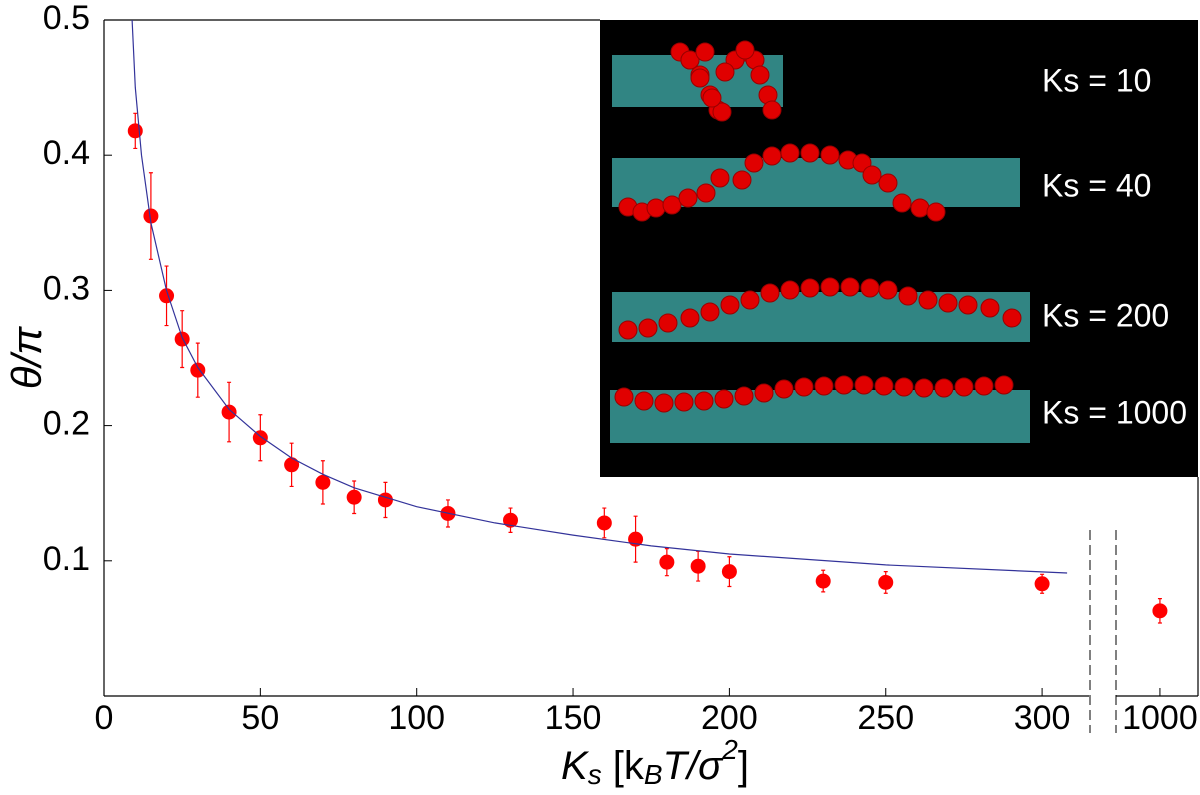 The width and height of the screenshot is (1200, 795). Describe the element at coordinates (1096, 80) in the screenshot. I see `inset-label: Ks = 10` at that location.